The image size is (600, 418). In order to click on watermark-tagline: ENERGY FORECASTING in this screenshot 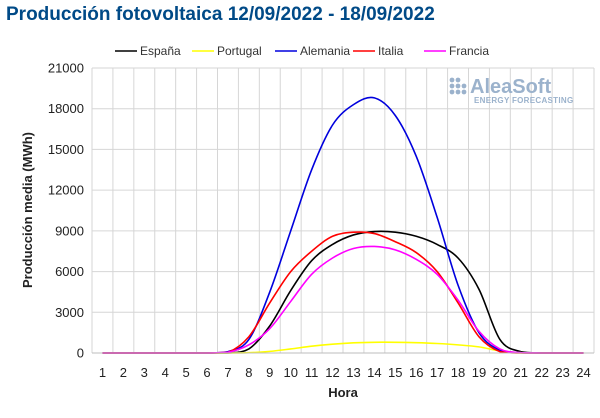, I will do `click(524, 100)`.